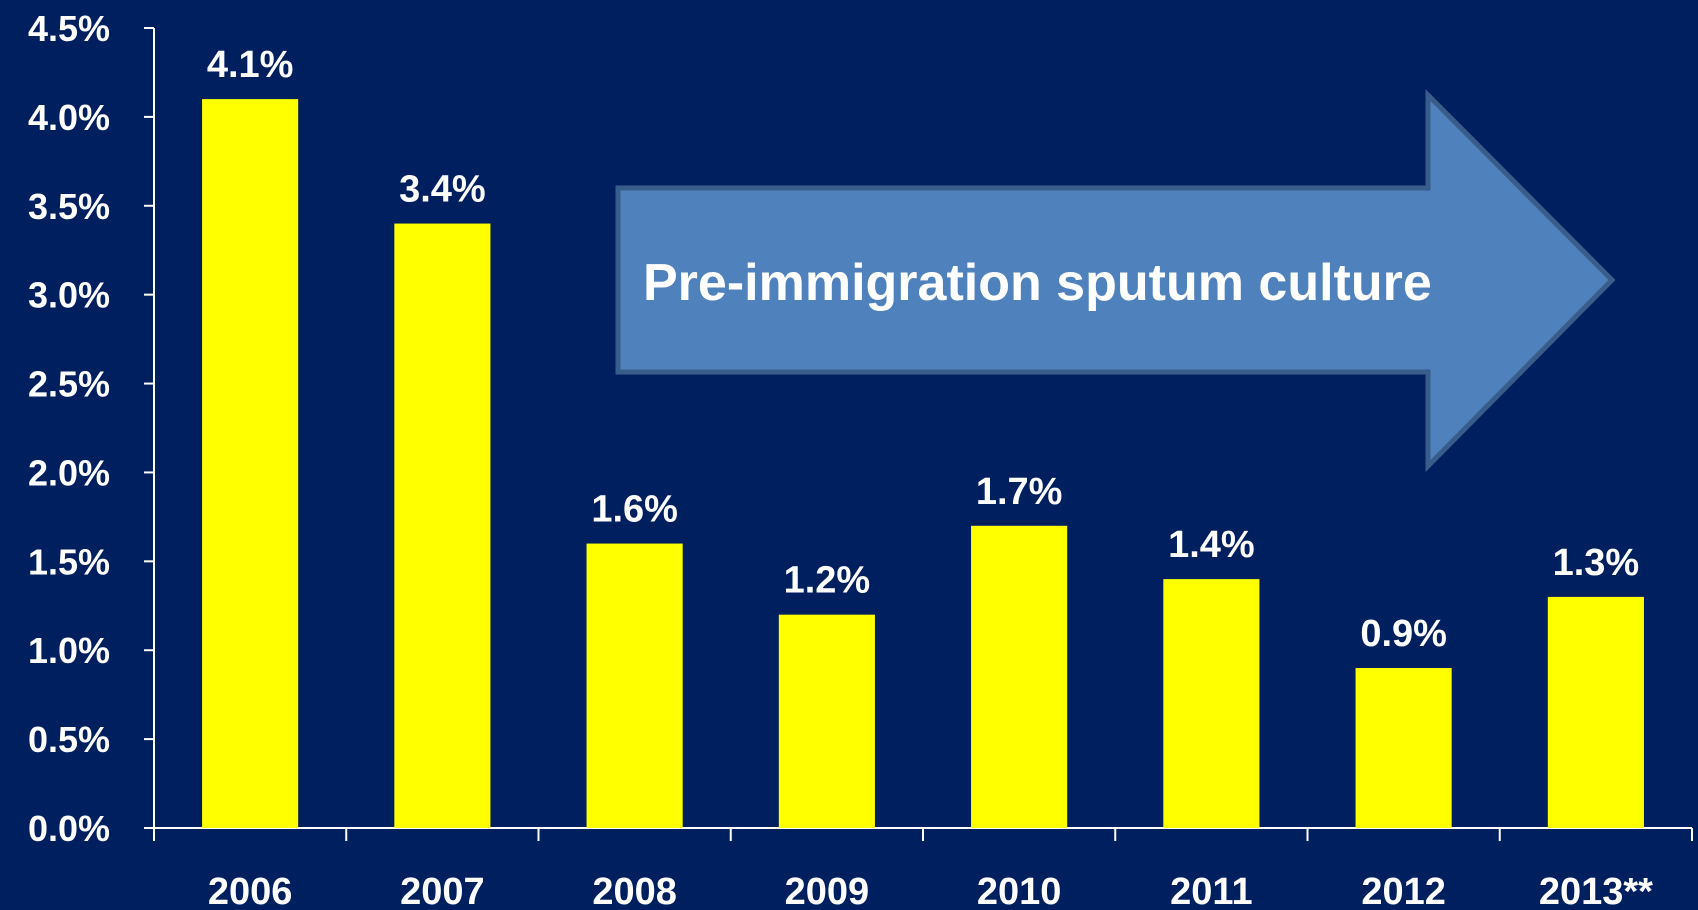 The image size is (1698, 910). What do you see at coordinates (1211, 890) in the screenshot?
I see `x-tick-label: 2011` at bounding box center [1211, 890].